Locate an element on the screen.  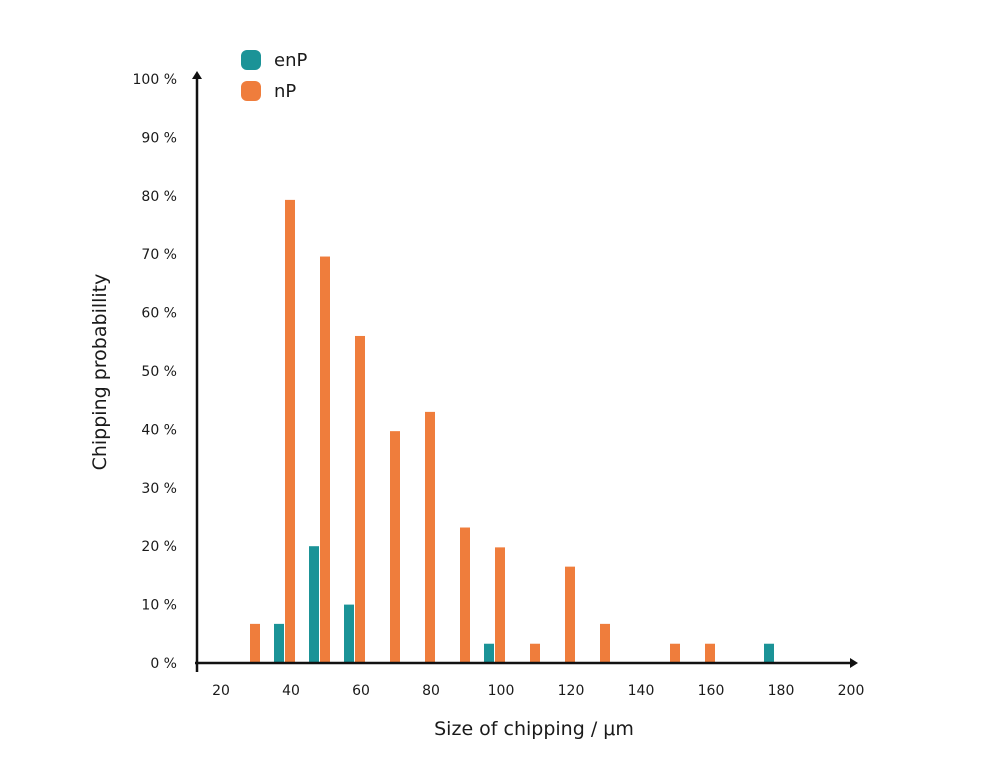
legend-swatch-nP is located at coordinates (251, 91).